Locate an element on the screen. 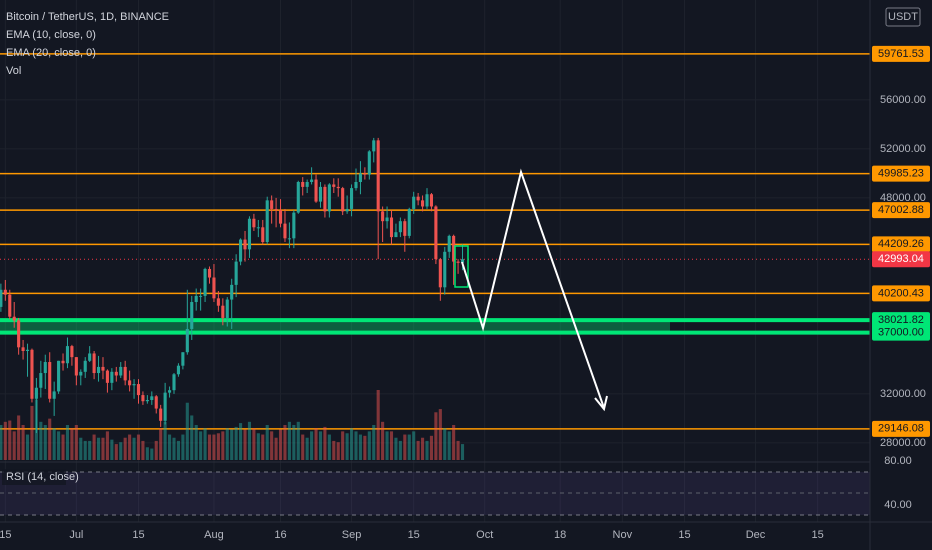 Image resolution: width=932 pixels, height=550 pixels. rsi-label: RSI (14, close) is located at coordinates (42, 477).